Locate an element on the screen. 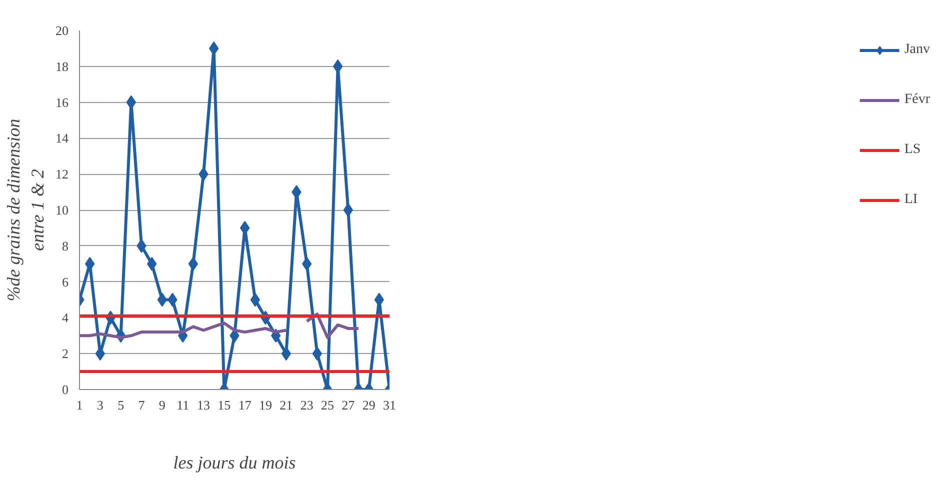 This screenshot has width=952, height=481. x-tick-label: 31 is located at coordinates (389, 405).